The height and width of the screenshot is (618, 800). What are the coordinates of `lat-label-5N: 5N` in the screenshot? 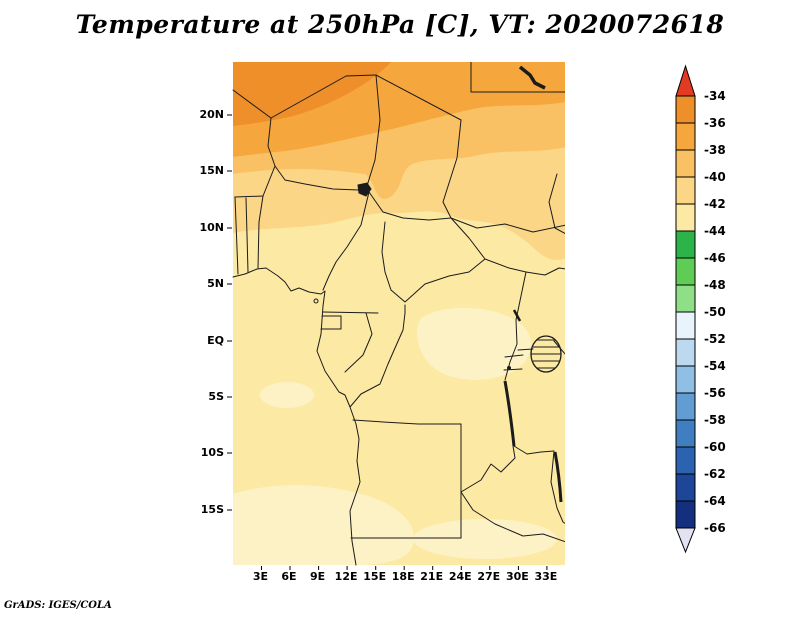 It's located at (215, 283).